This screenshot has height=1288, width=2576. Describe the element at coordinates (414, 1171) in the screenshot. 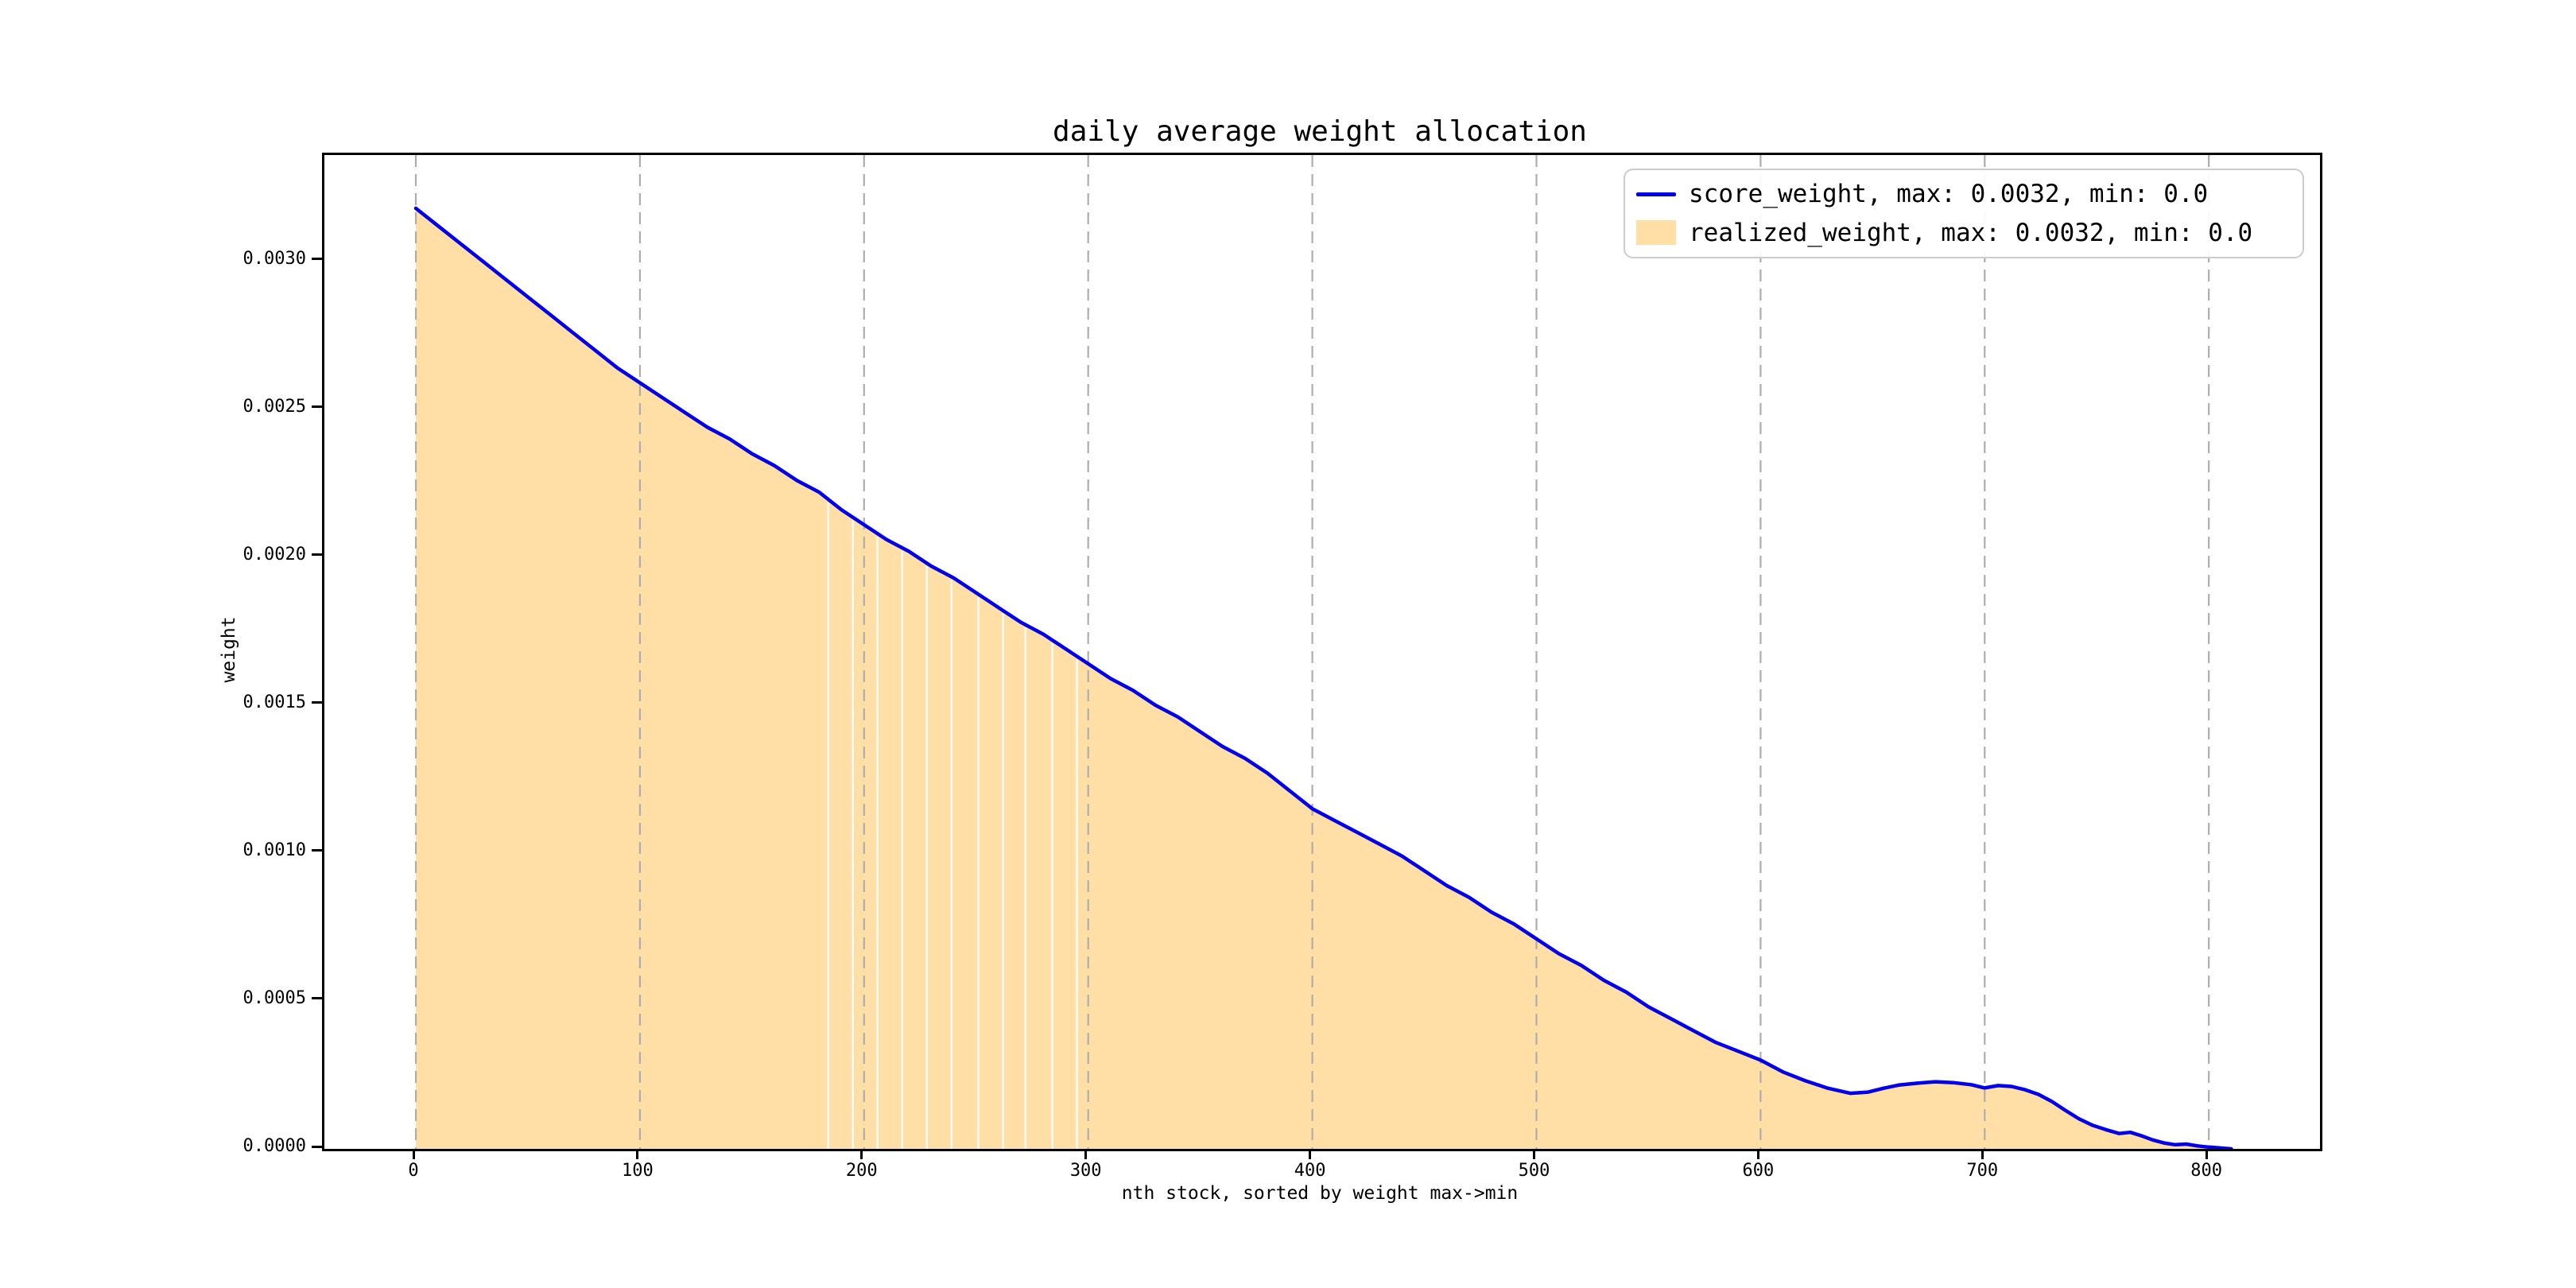

I see `x-tick-label: 0` at that location.